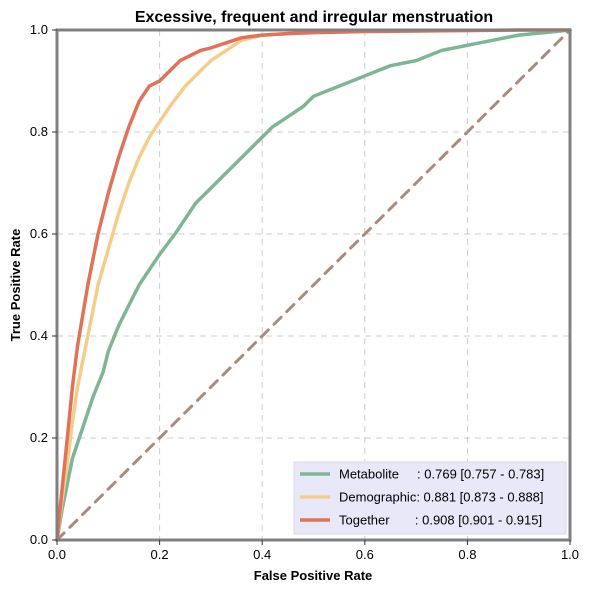 This screenshot has height=592, width=591. I want to click on y-tick-label: 0.2, so click(39, 437).